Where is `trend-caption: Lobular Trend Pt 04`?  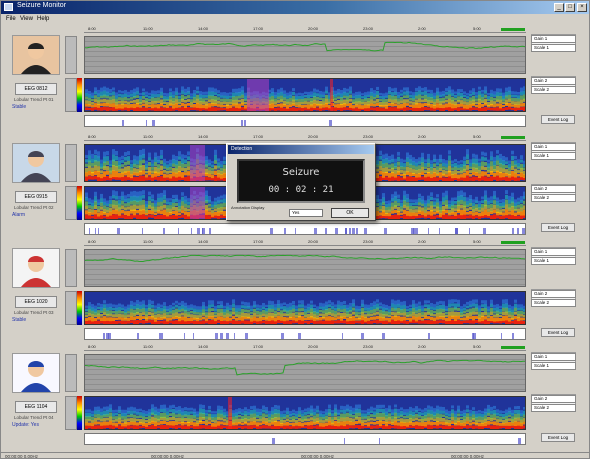 trend-caption: Lobular Trend Pt 04 is located at coordinates (34, 417).